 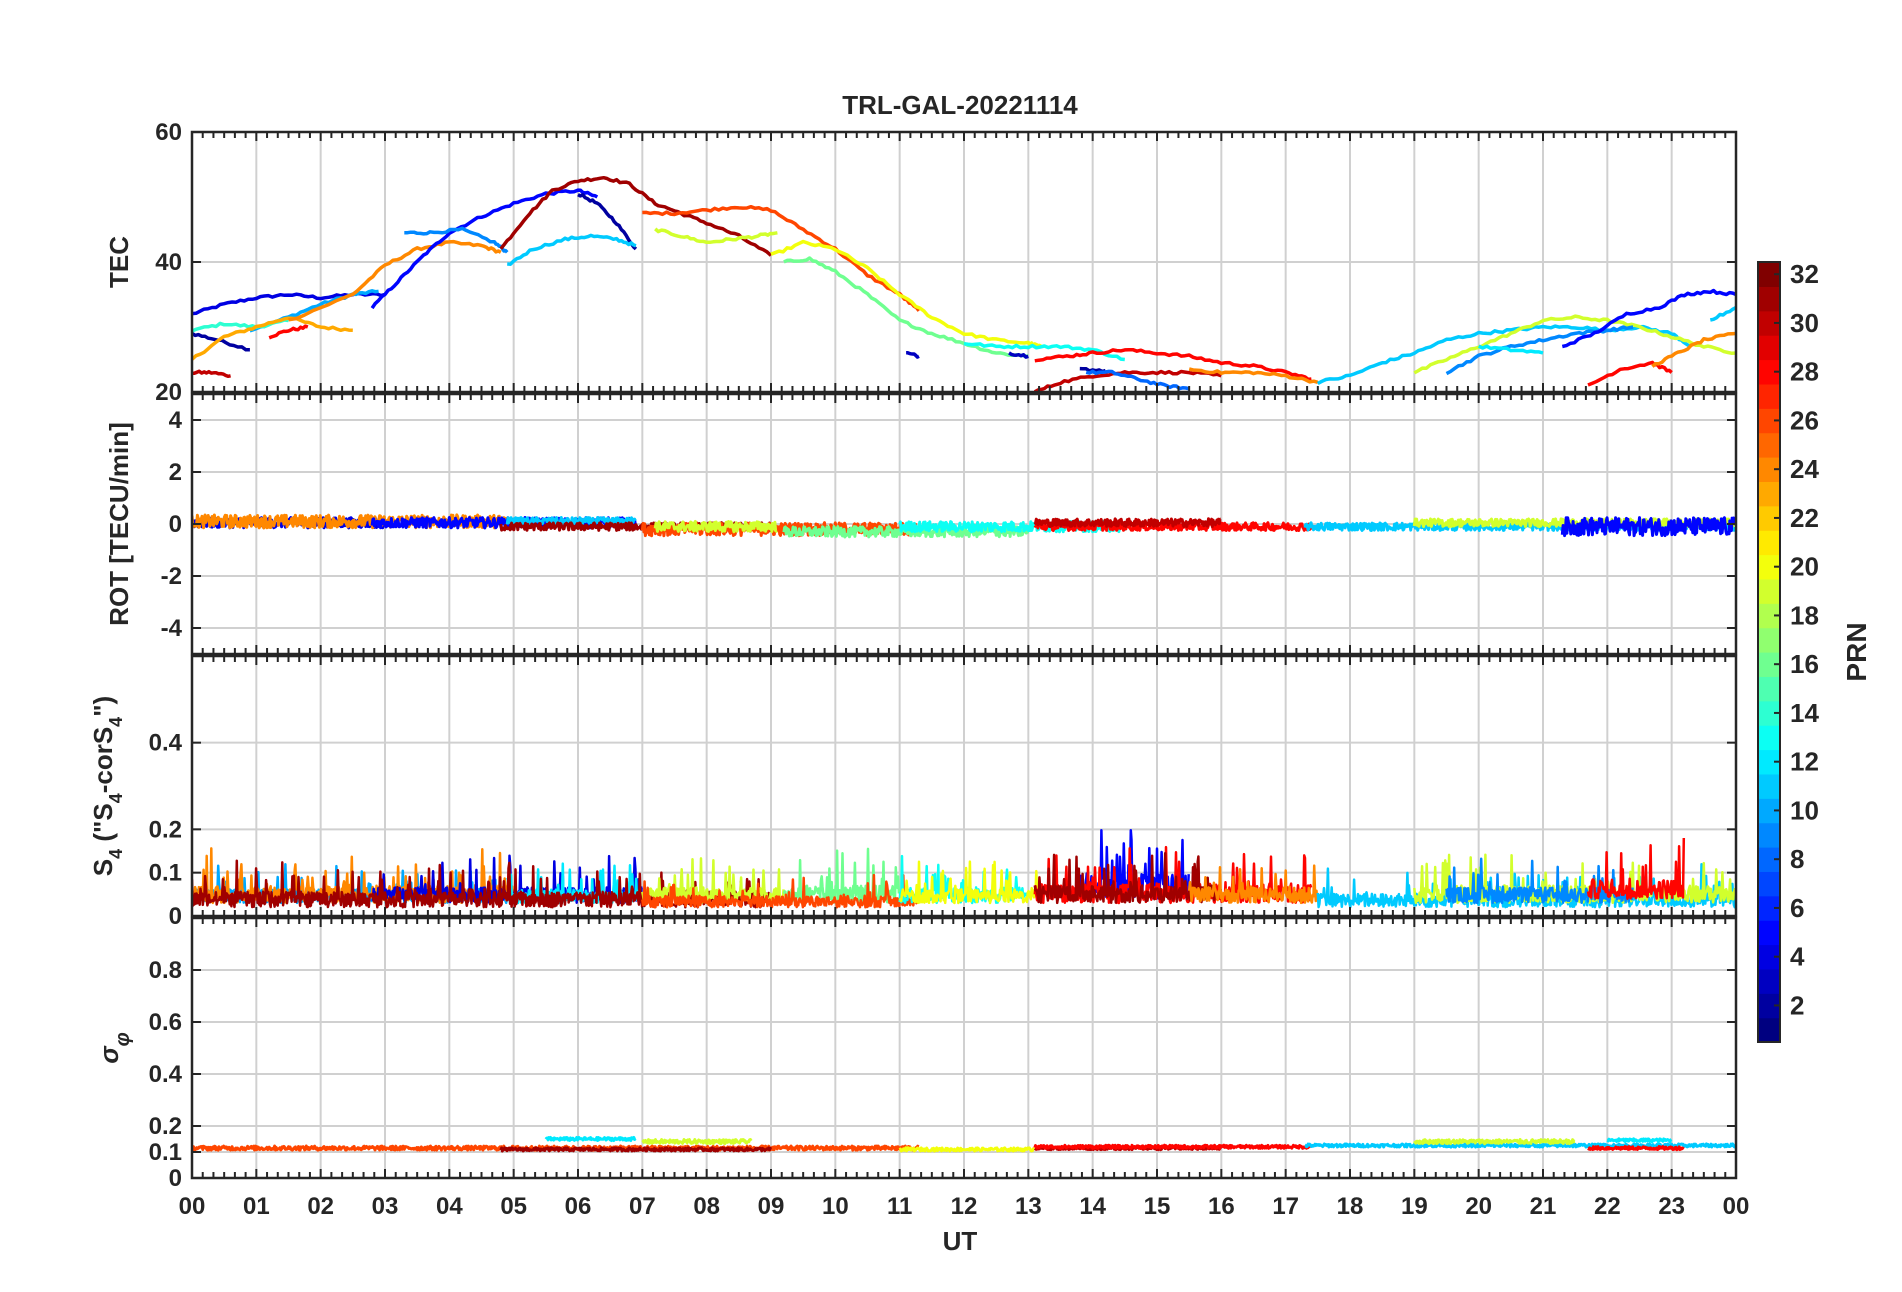 I want to click on x-tick-label: 23, so click(x=1671, y=1206).